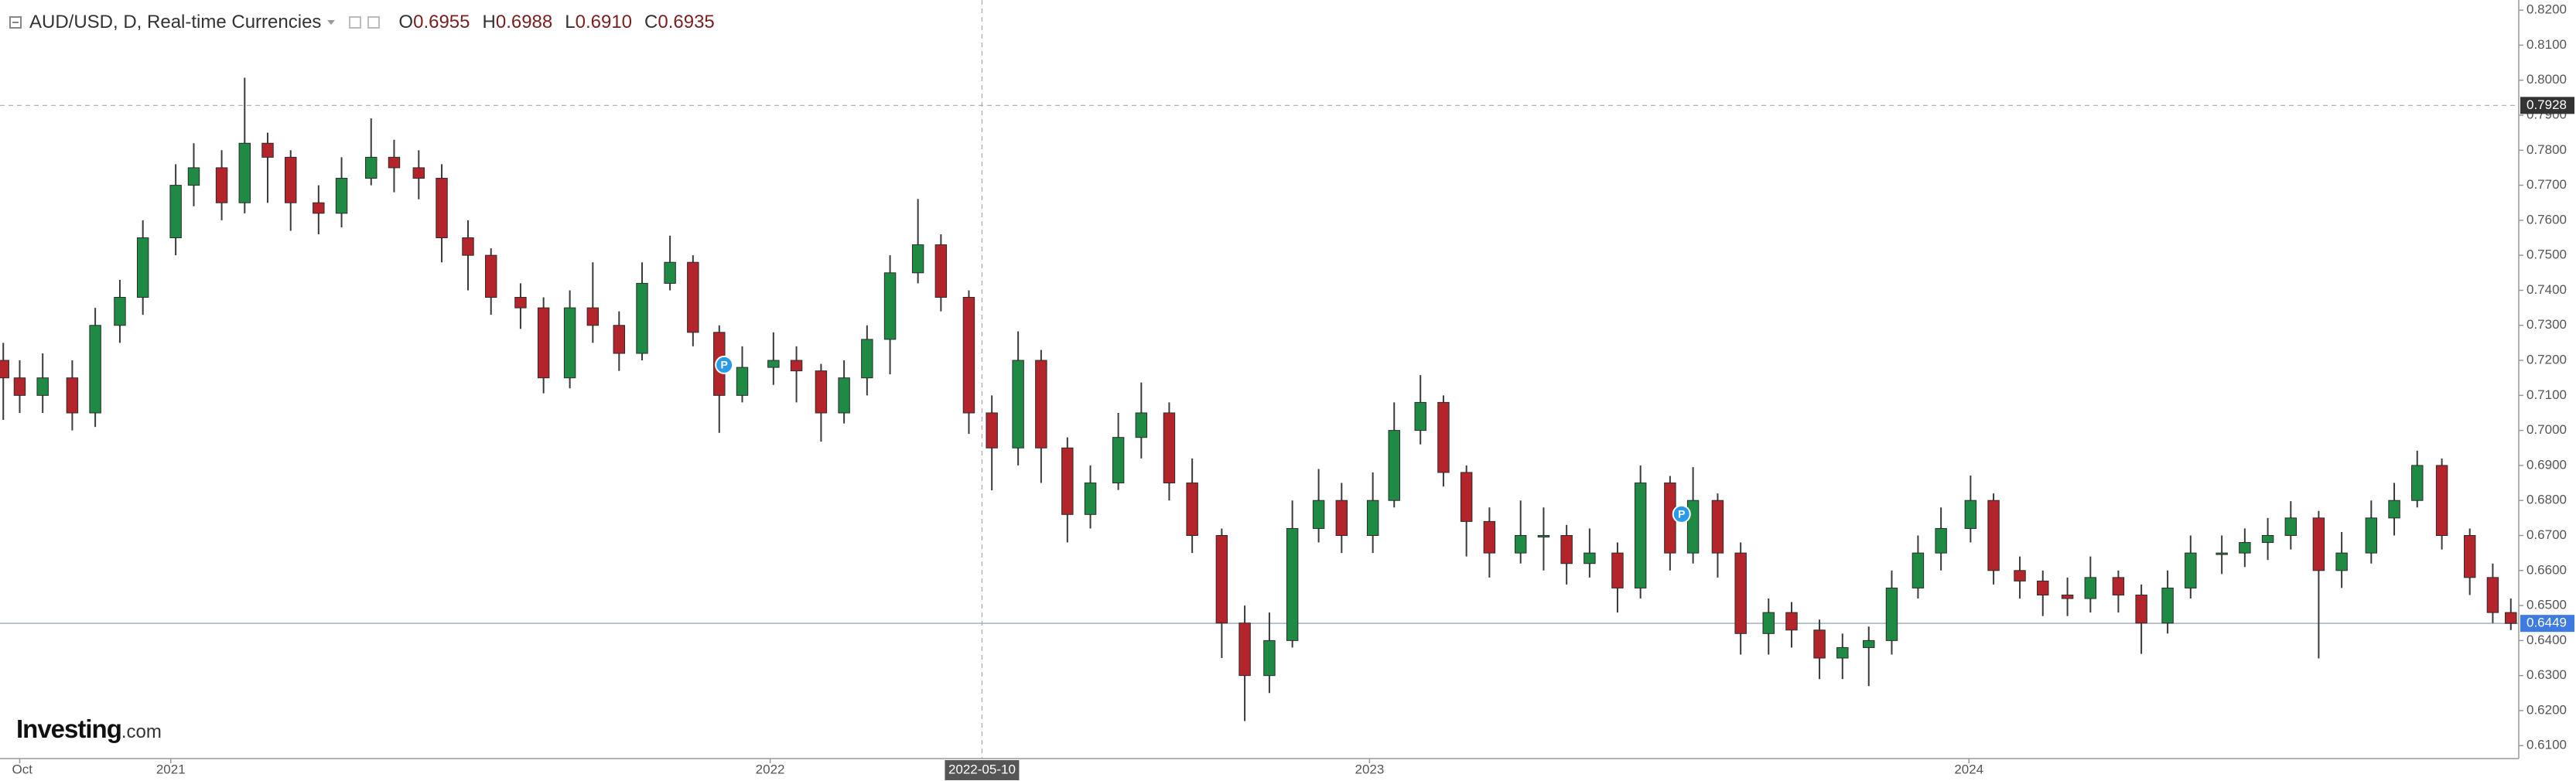 The width and height of the screenshot is (2576, 781). What do you see at coordinates (171, 769) in the screenshot?
I see `x-tick-label: 2021` at bounding box center [171, 769].